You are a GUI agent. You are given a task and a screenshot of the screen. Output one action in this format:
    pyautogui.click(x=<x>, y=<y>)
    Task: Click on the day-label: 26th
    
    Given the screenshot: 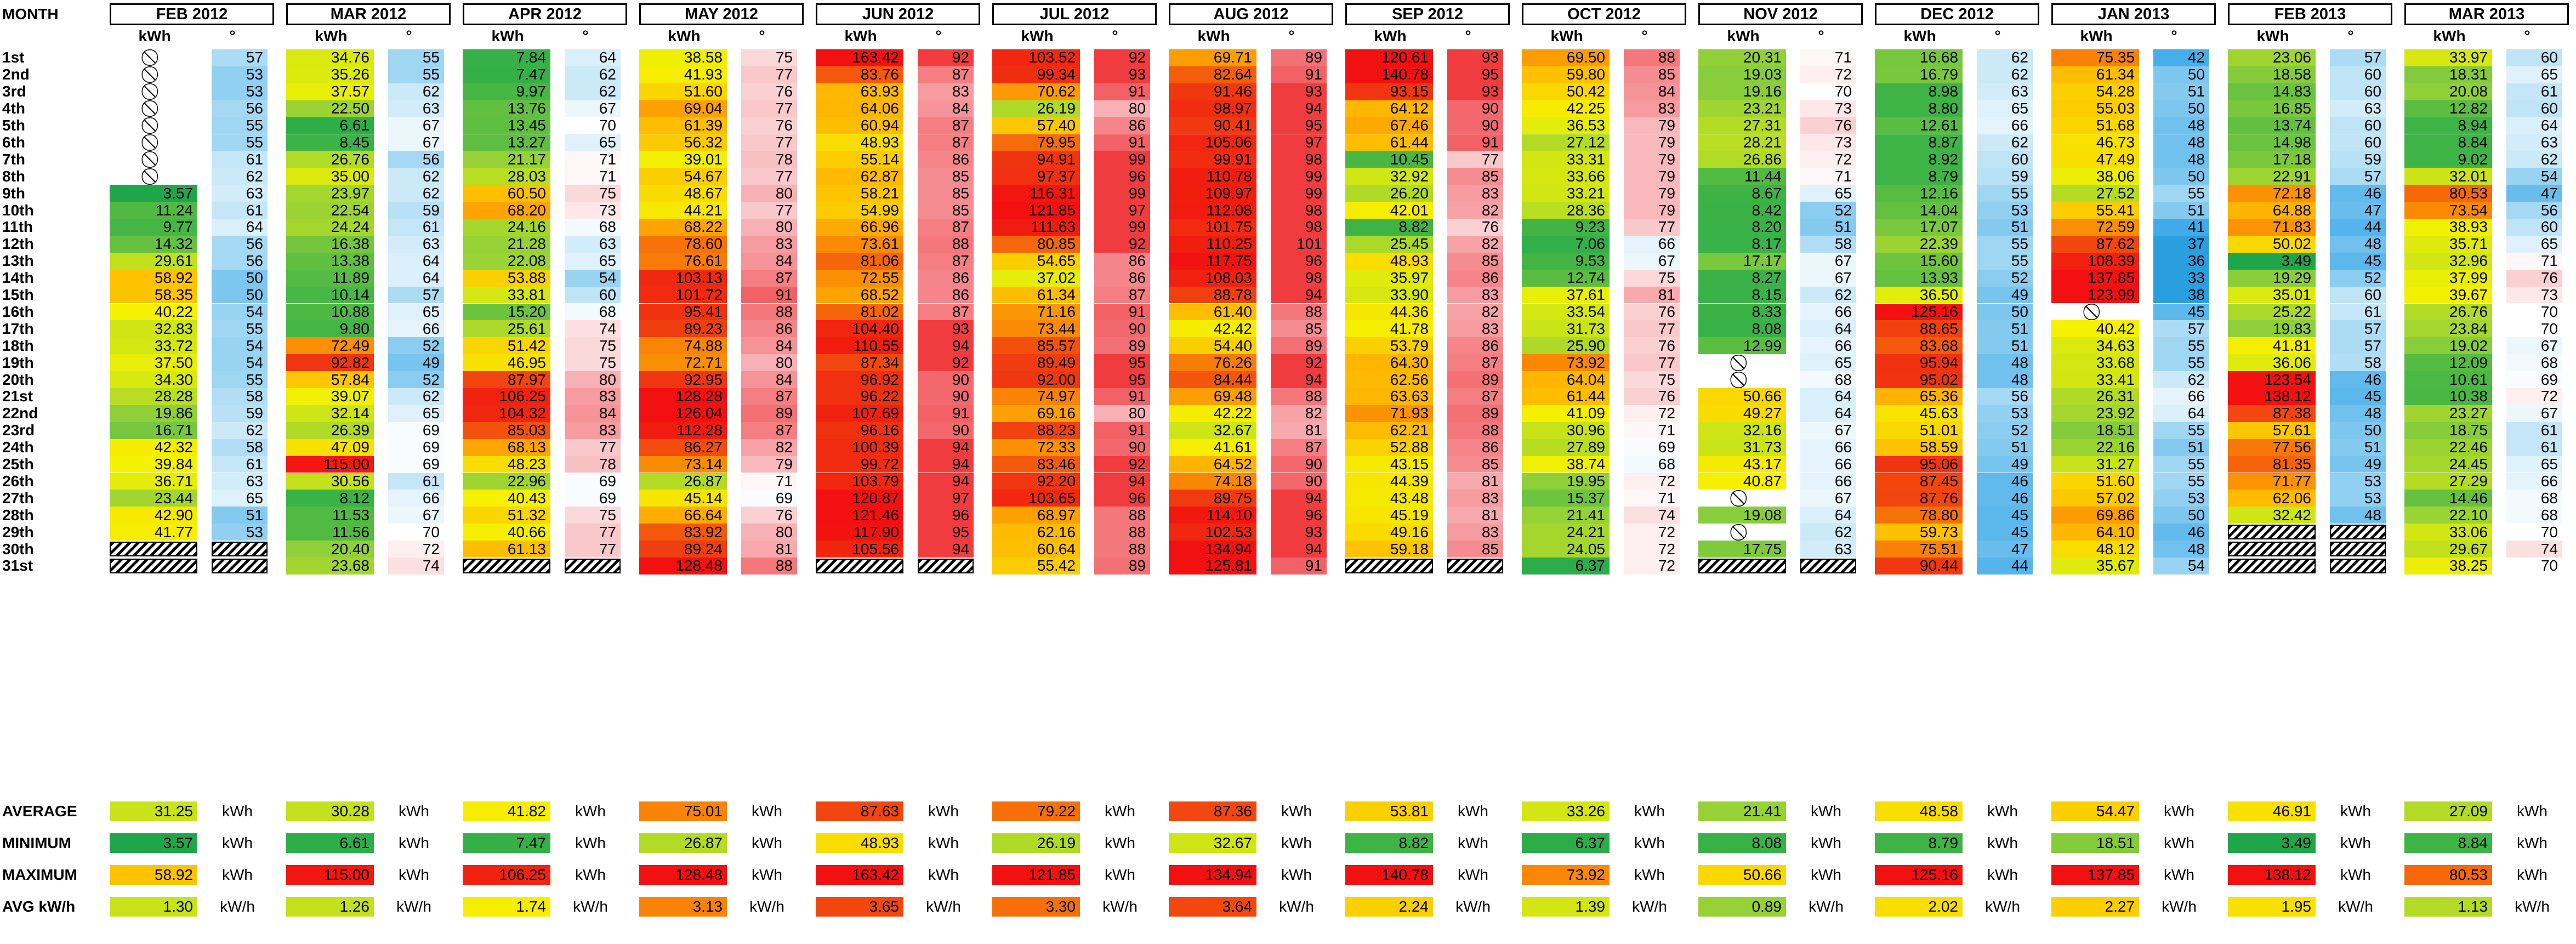 What is the action you would take?
    pyautogui.click(x=18, y=481)
    